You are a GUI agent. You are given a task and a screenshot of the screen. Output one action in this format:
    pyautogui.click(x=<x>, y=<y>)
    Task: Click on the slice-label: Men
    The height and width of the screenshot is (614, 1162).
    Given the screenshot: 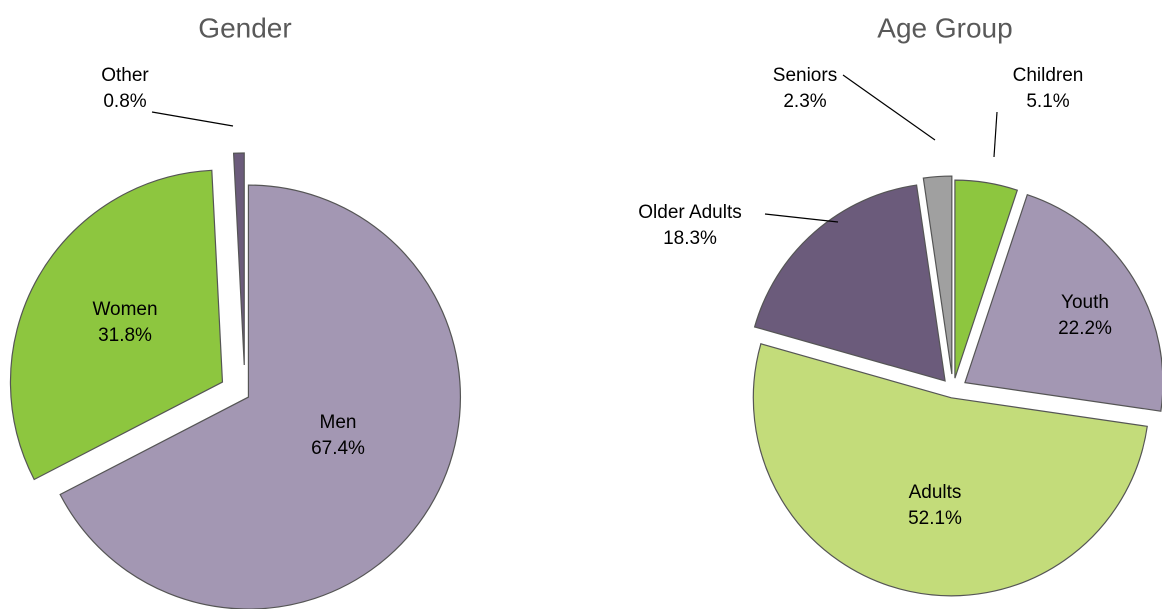 What is the action you would take?
    pyautogui.click(x=338, y=422)
    